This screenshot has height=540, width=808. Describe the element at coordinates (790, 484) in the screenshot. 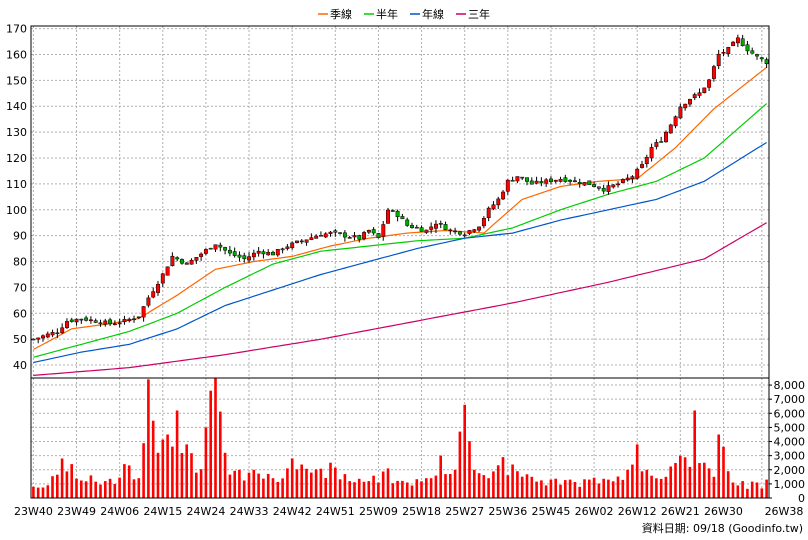

I see `volume-tick-label: 1,000` at that location.